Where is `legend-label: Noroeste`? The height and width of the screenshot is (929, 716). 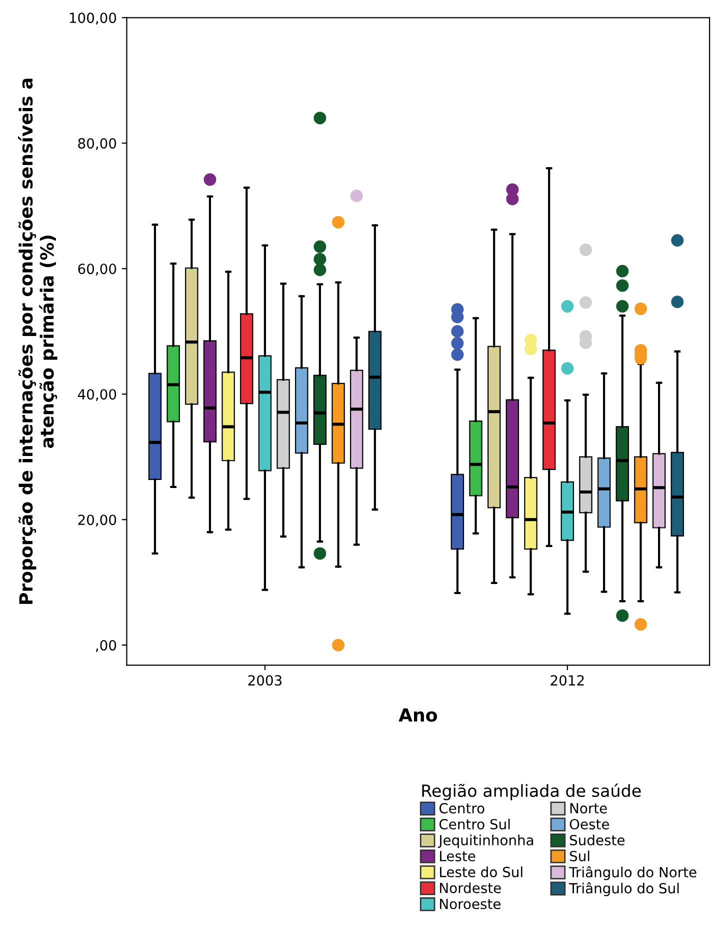
legend-label: Noroeste is located at coordinates (470, 904).